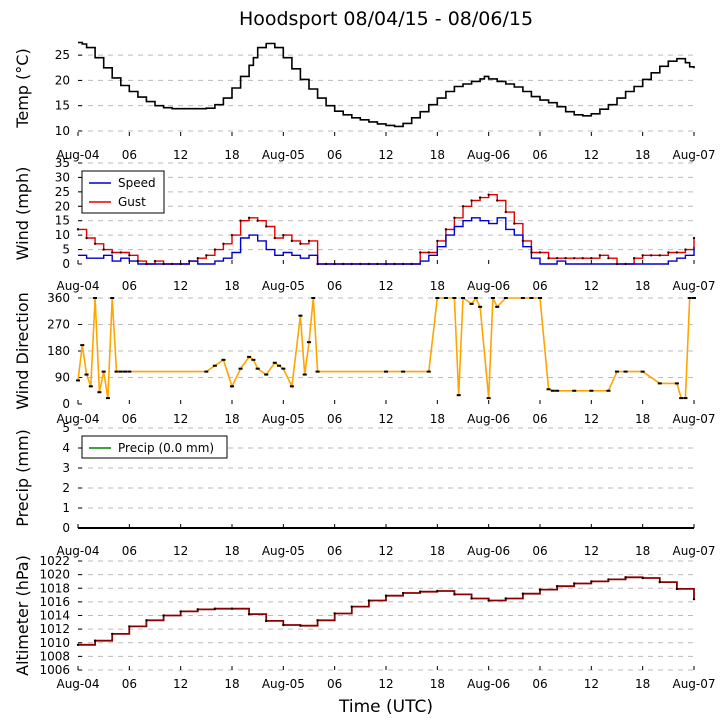  Describe the element at coordinates (166, 448) in the screenshot. I see `legend-label: Precip (0.0 mm)` at that location.